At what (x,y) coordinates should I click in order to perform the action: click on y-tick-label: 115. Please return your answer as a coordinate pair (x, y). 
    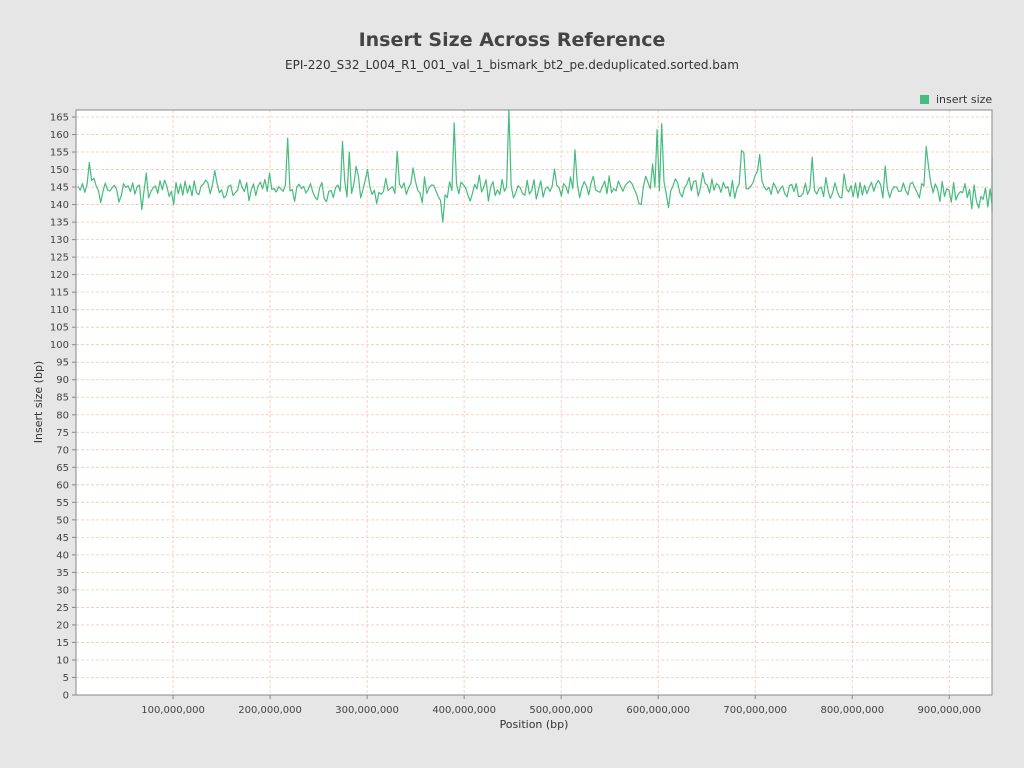
    Looking at the image, I should click on (59, 293).